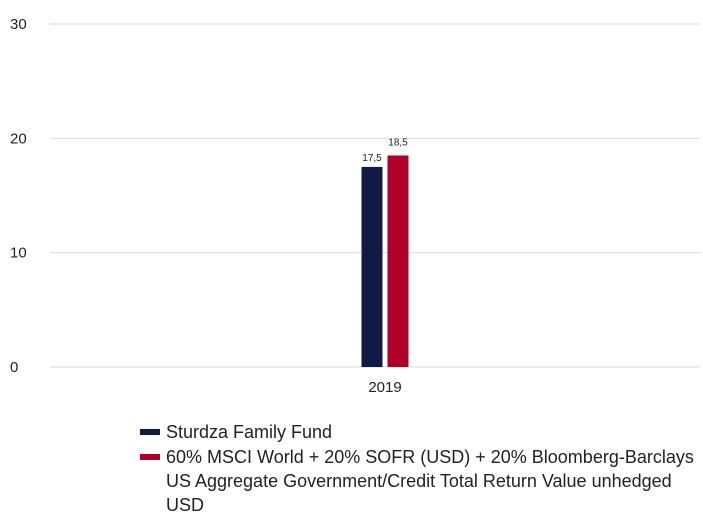  I want to click on legend-swatch-fund, so click(150, 432).